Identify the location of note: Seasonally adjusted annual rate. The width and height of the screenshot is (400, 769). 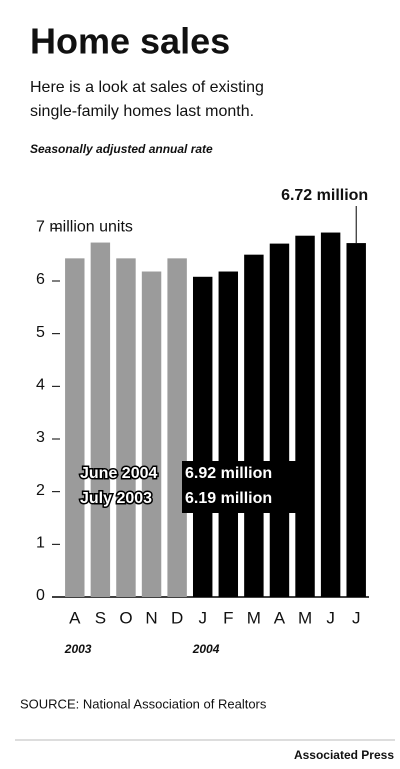
(121, 149).